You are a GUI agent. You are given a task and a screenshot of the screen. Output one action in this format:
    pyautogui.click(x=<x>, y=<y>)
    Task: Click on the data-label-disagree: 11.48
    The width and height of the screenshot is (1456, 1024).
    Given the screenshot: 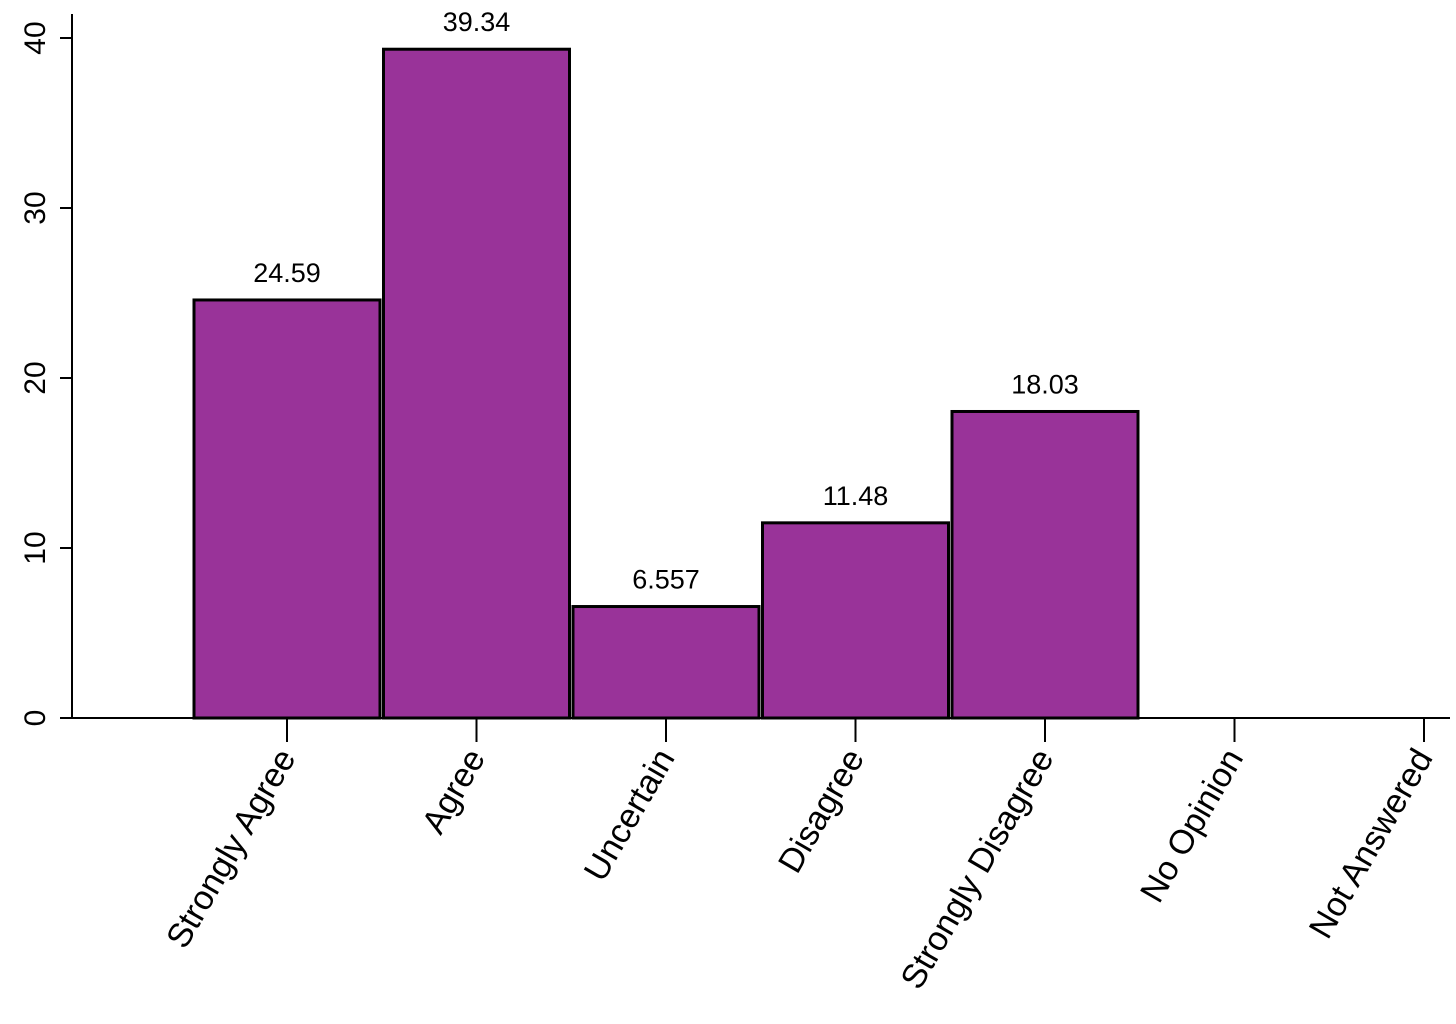 What is the action you would take?
    pyautogui.click(x=856, y=496)
    